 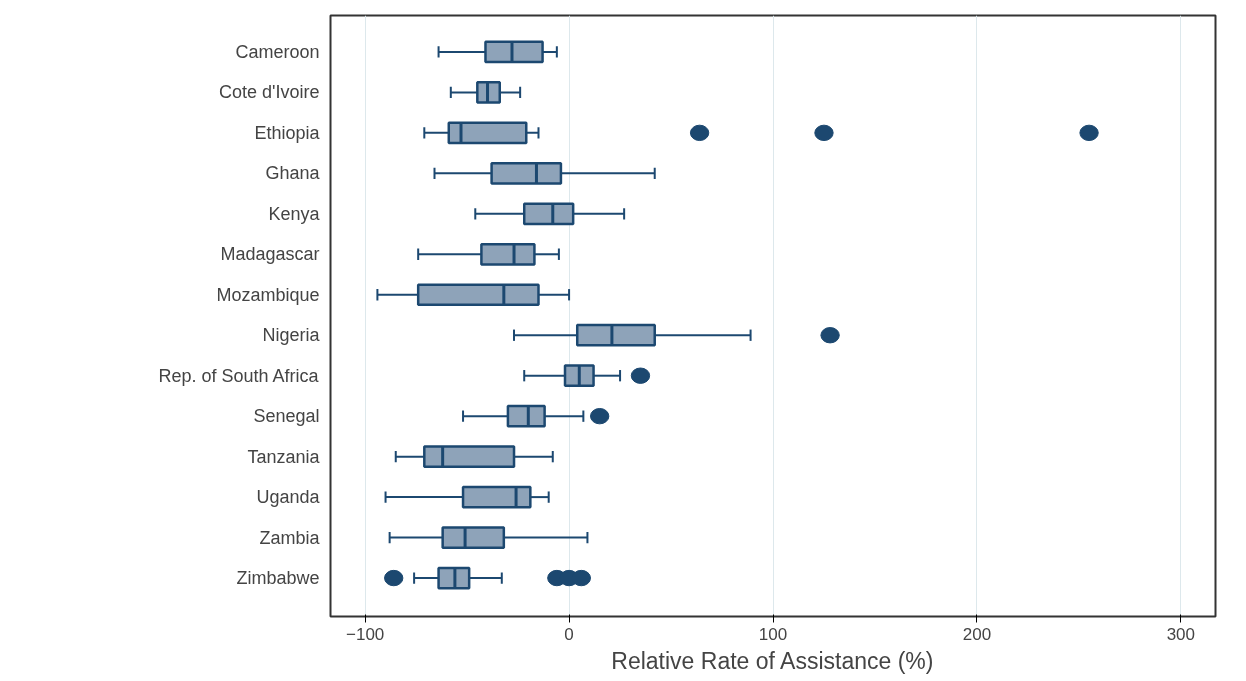 What do you see at coordinates (294, 213) in the screenshot?
I see `y-tick-label: Kenya` at bounding box center [294, 213].